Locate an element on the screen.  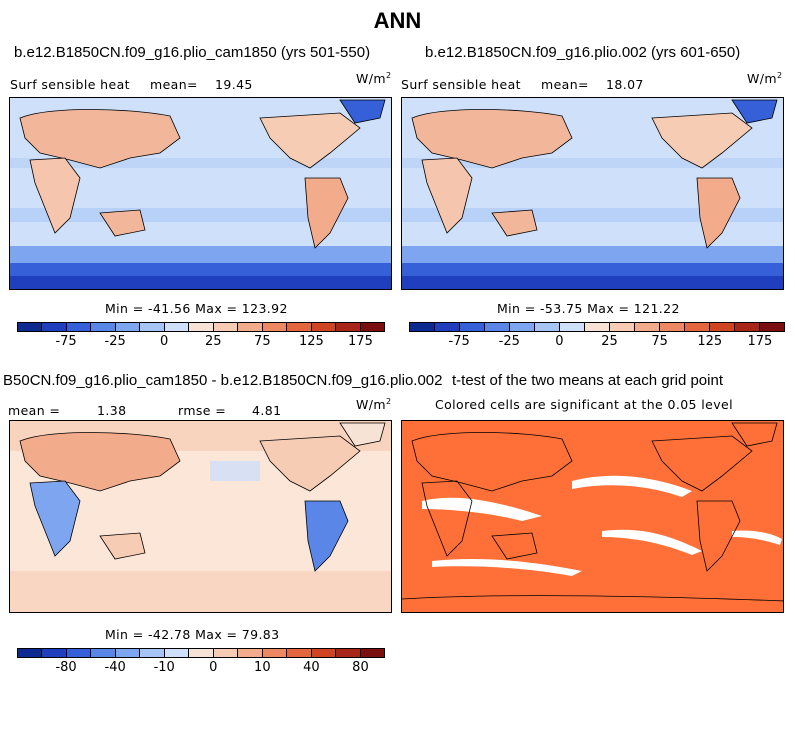
significance-fill is located at coordinates (592, 516).